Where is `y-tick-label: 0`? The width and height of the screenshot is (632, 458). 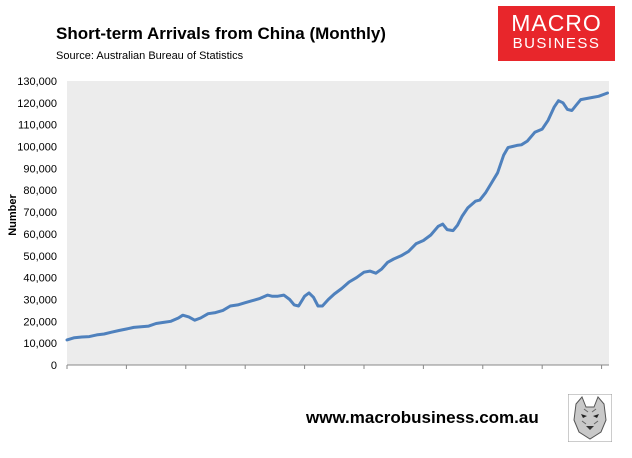
y-tick-label: 0 is located at coordinates (54, 366).